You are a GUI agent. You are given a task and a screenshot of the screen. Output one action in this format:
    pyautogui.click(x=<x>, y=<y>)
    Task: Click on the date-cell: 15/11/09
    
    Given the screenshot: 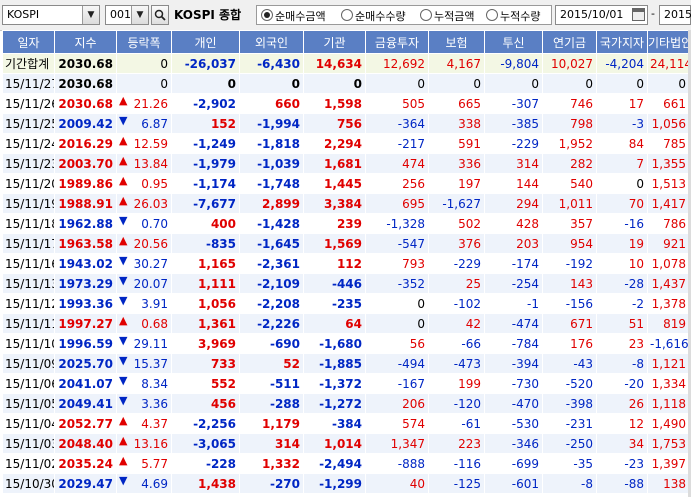 What is the action you would take?
    pyautogui.click(x=28, y=363)
    